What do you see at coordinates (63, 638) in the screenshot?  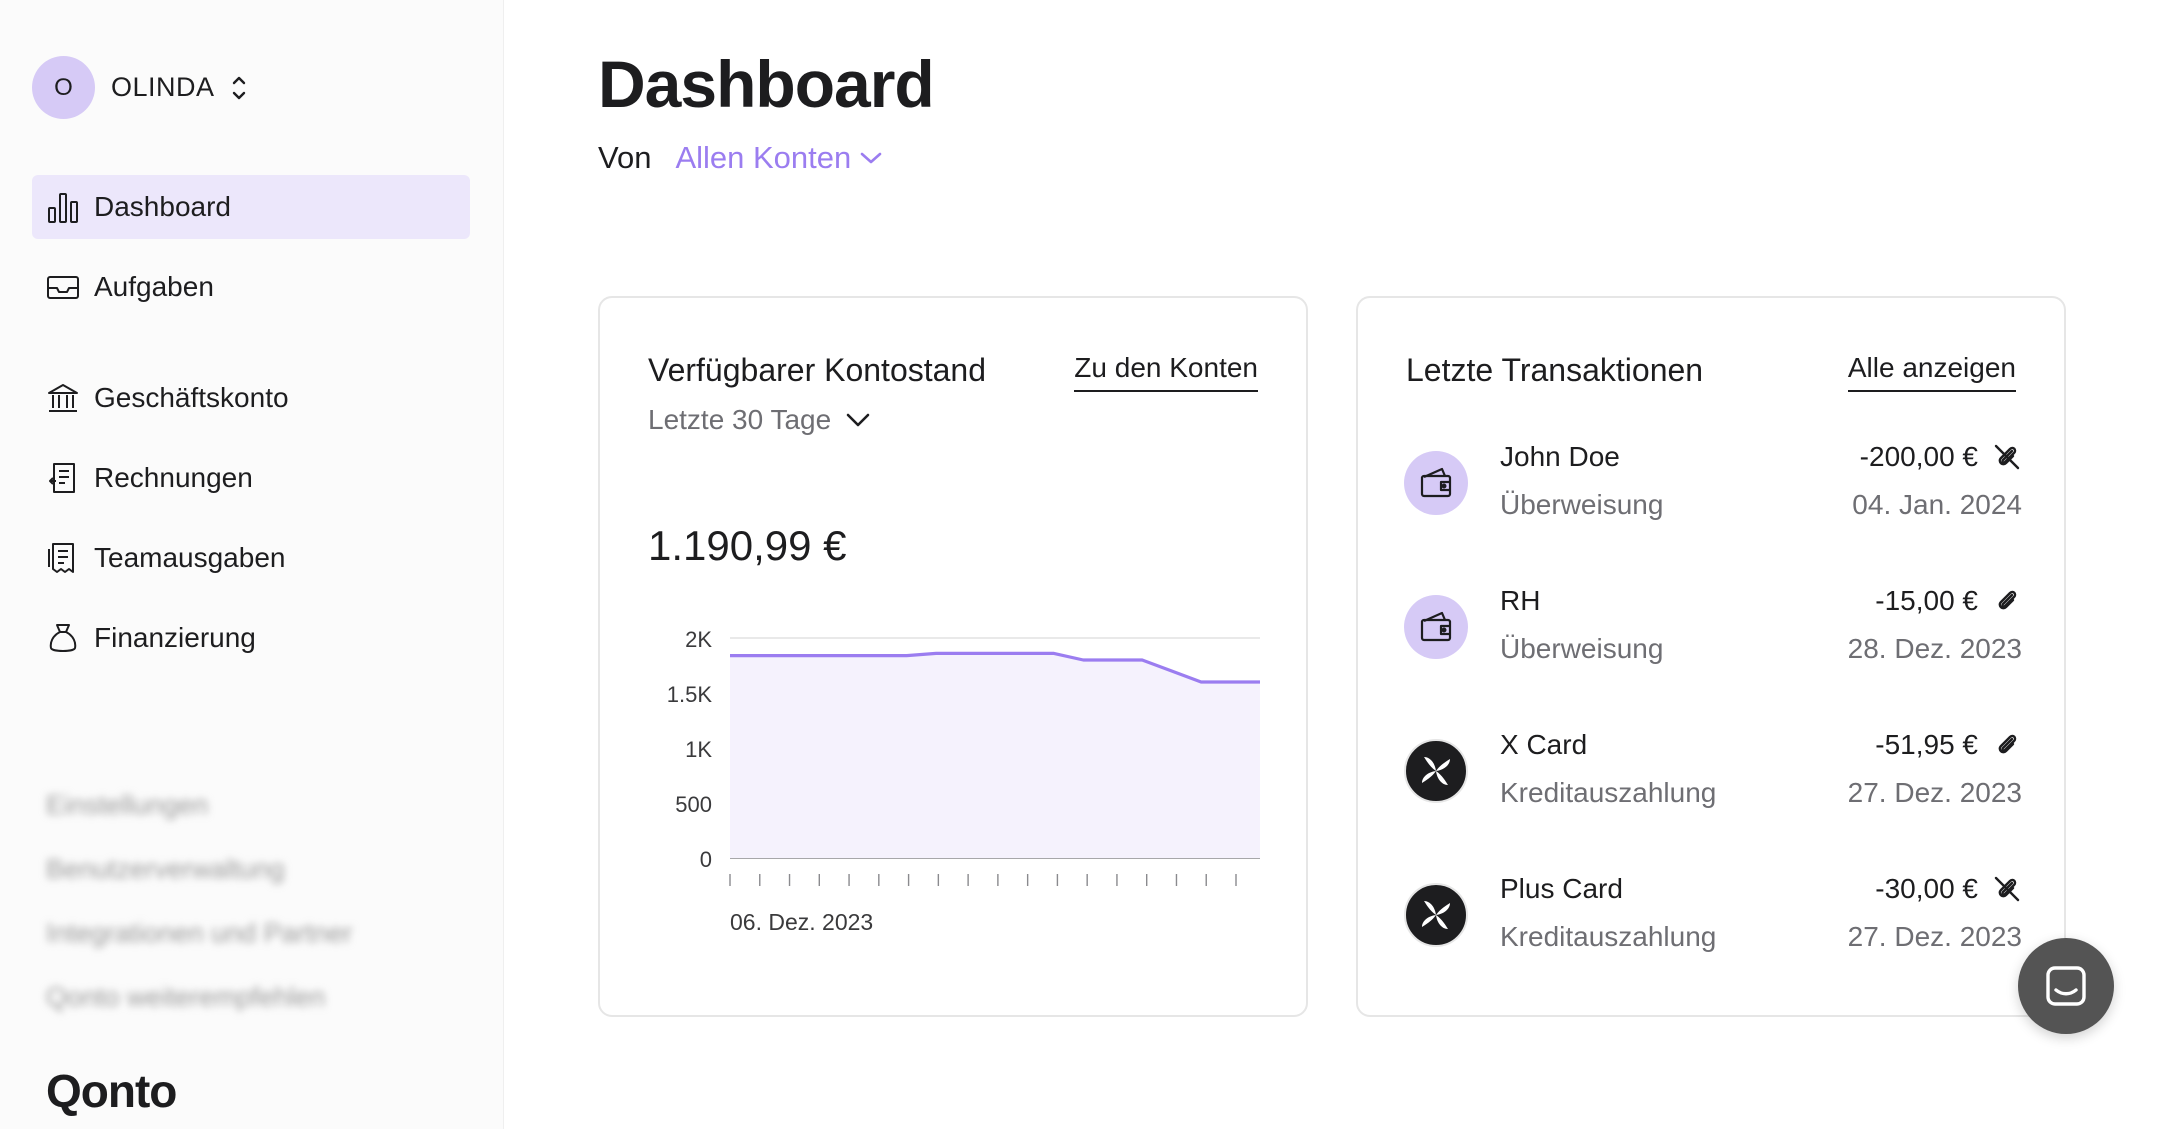 I see `money-bag-icon` at bounding box center [63, 638].